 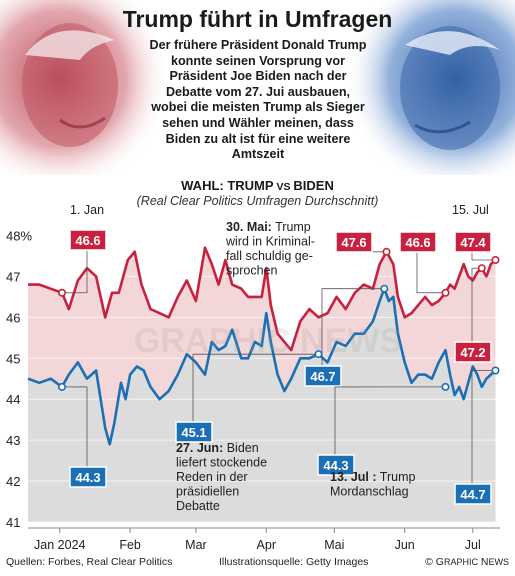 What do you see at coordinates (334, 545) in the screenshot?
I see `x-tick-label: Mai` at bounding box center [334, 545].